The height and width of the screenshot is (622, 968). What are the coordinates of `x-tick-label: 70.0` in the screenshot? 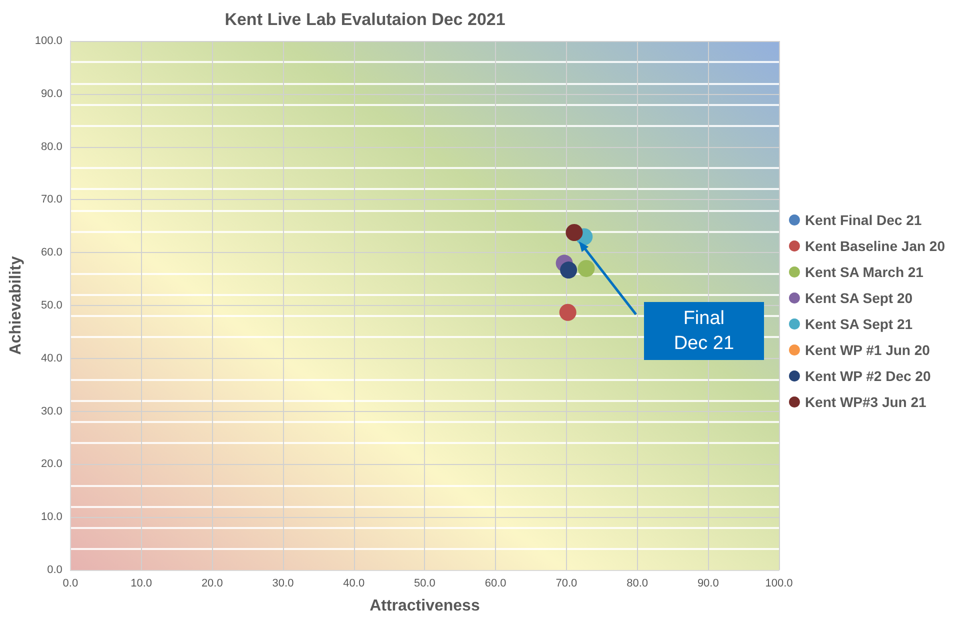 It's located at (567, 584).